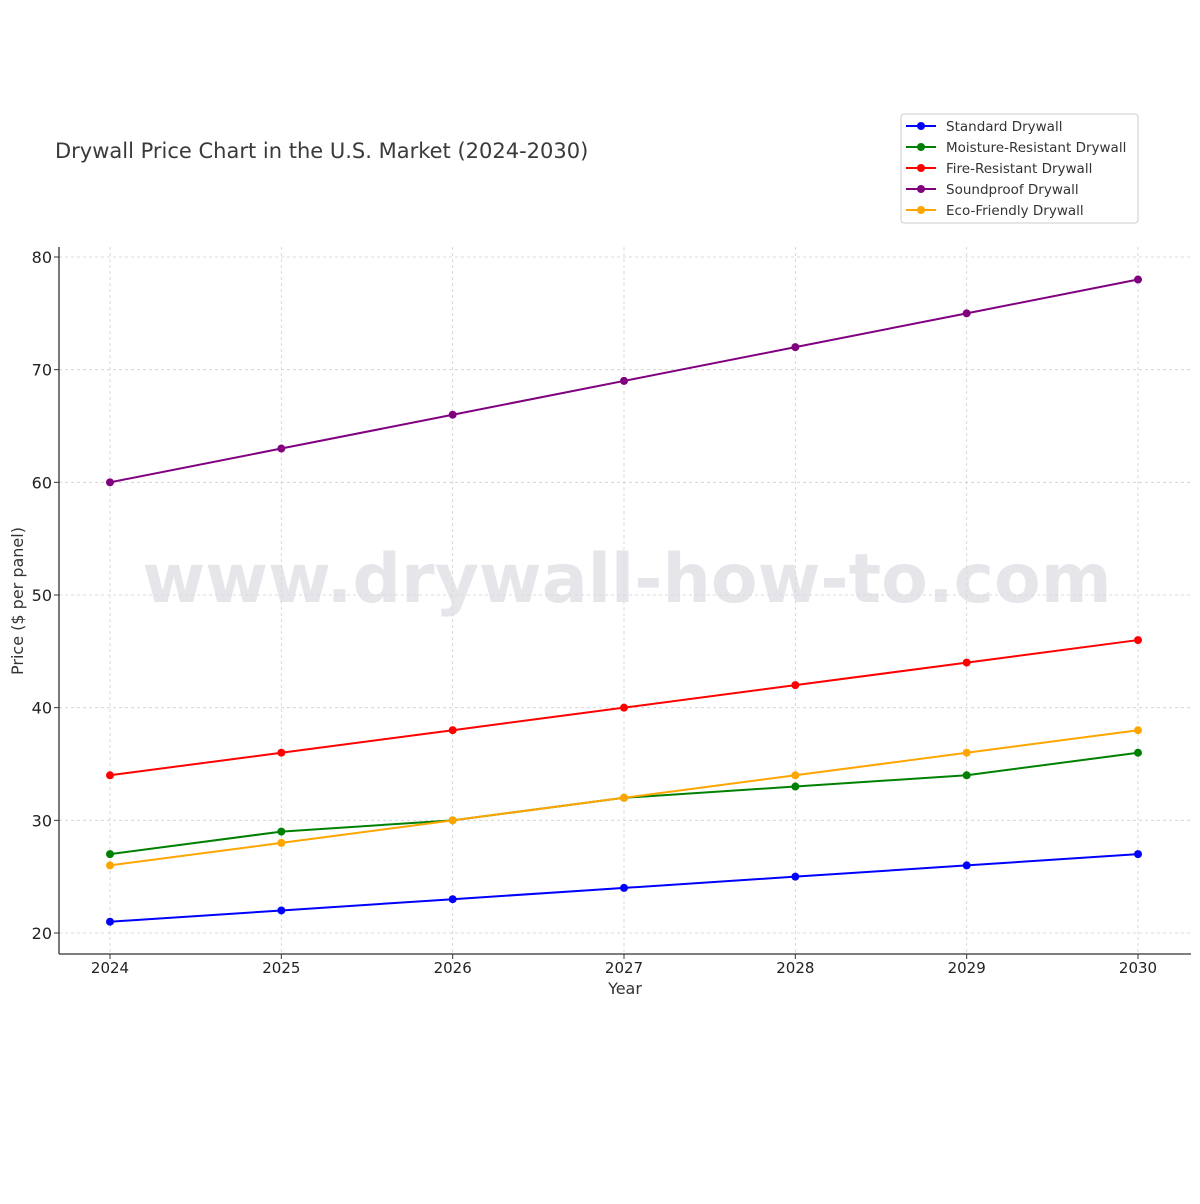 This screenshot has width=1200, height=1204. Describe the element at coordinates (42, 482) in the screenshot. I see `y-tick-label: 60` at that location.